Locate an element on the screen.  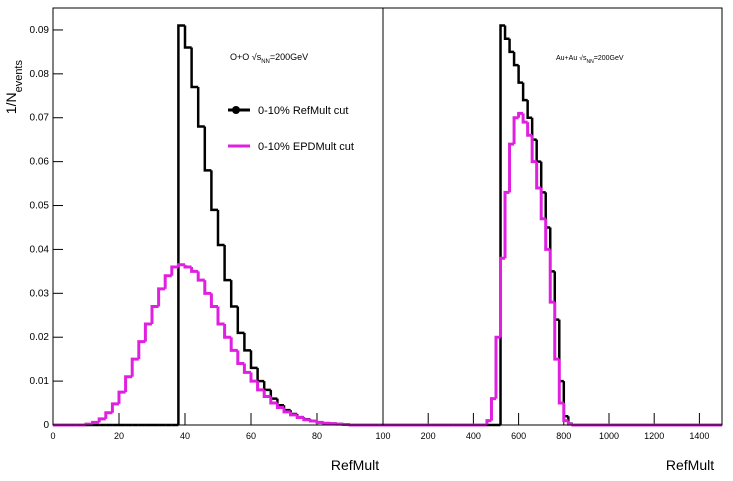
annotation-text: Au+Au √s is located at coordinates (571, 58).